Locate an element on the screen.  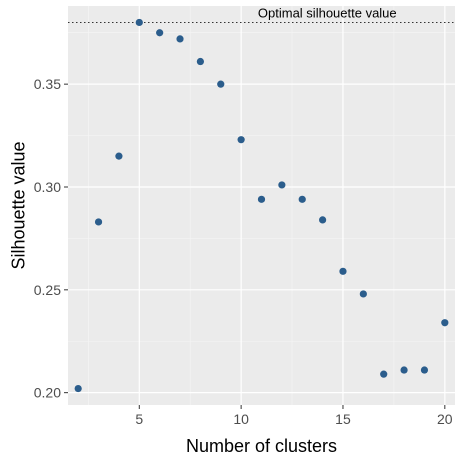
x-axis-ticks: 5 10 15 20 is located at coordinates (294, 416).